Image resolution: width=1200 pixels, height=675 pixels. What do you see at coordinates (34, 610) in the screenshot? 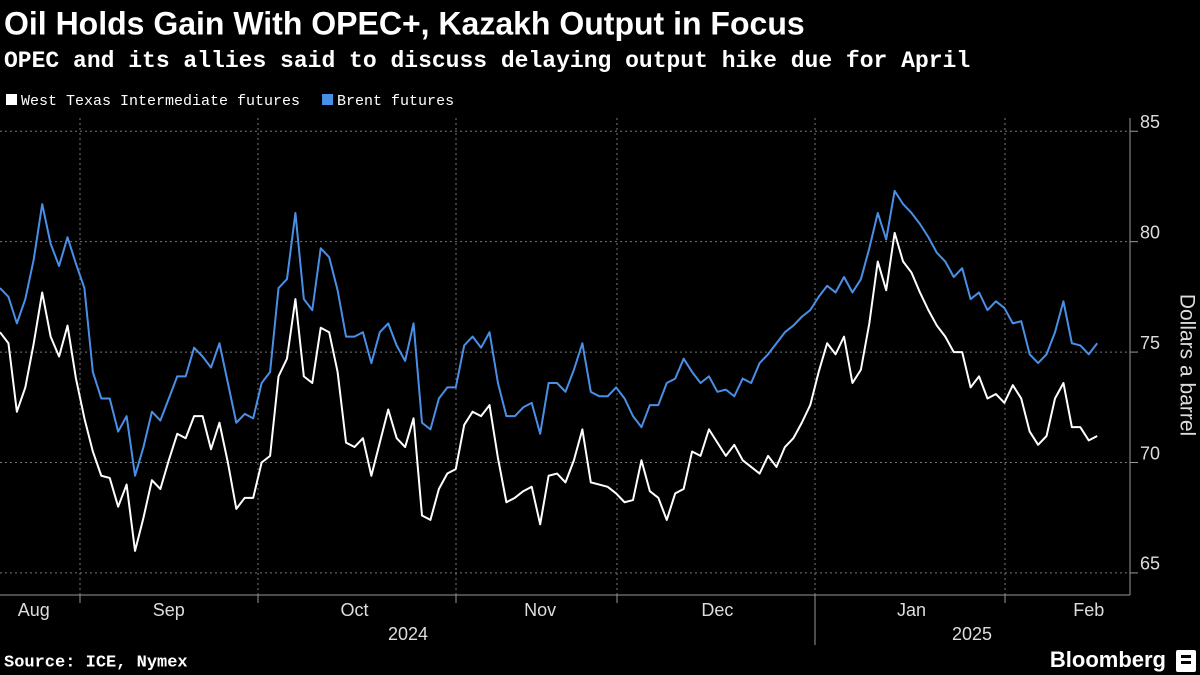
I see `x-tick-label: Aug` at bounding box center [34, 610].